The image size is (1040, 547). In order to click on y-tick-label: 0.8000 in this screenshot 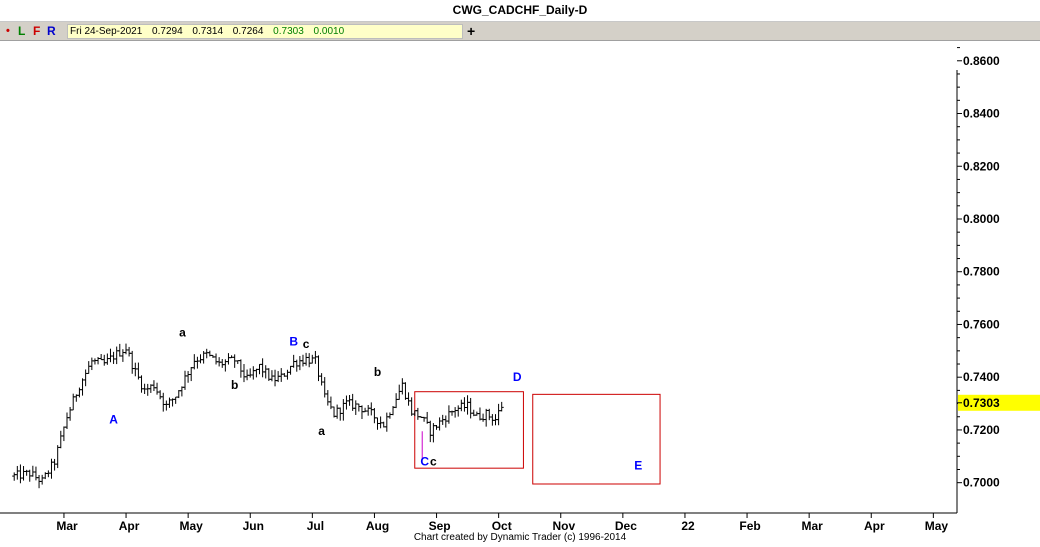, I will do `click(981, 219)`.